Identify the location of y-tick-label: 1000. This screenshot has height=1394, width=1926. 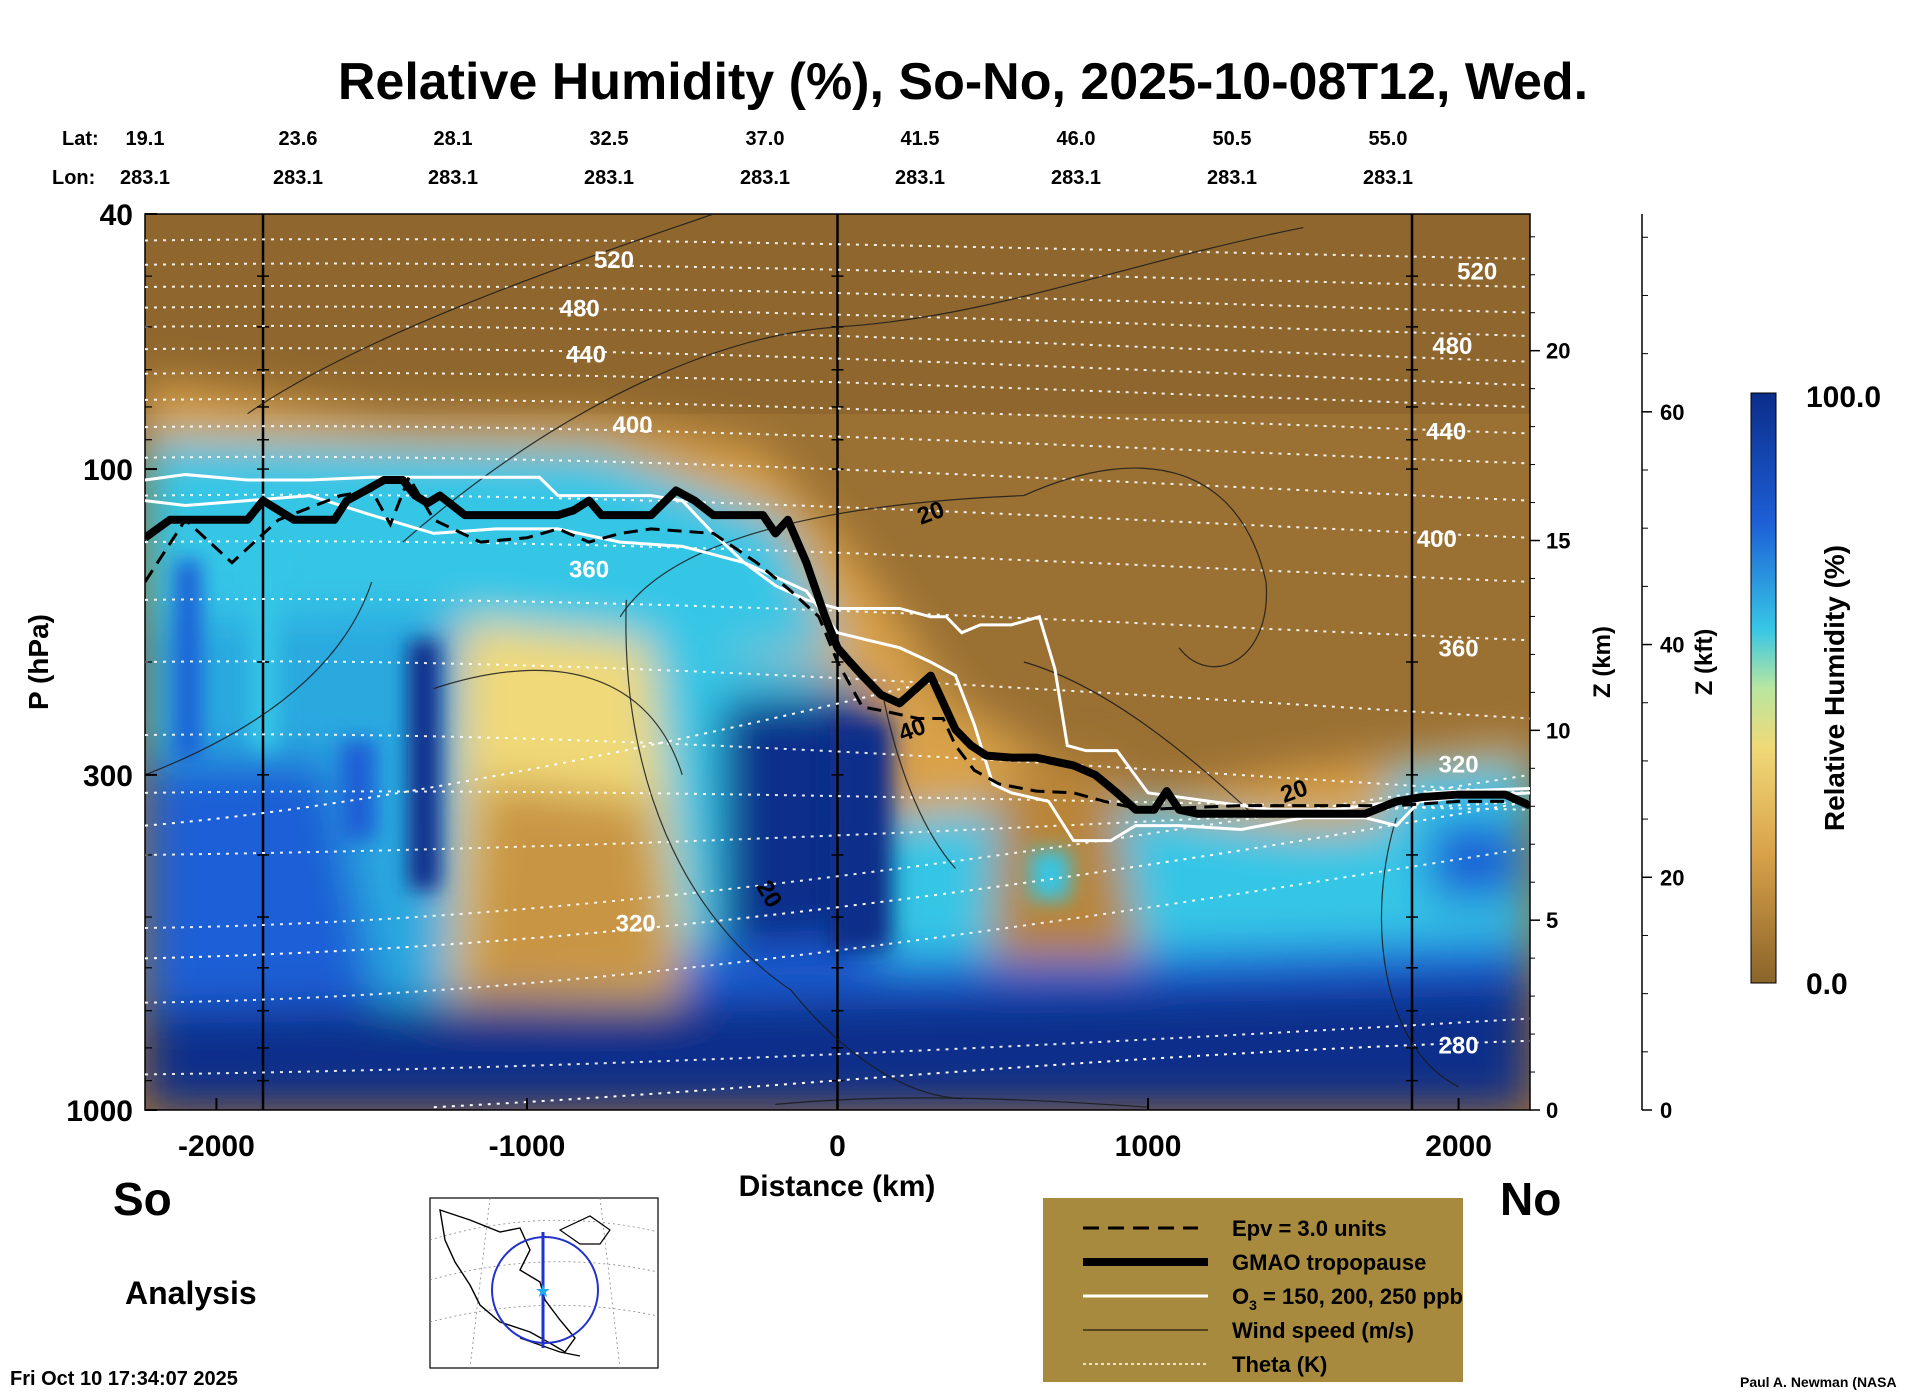
(99, 1111).